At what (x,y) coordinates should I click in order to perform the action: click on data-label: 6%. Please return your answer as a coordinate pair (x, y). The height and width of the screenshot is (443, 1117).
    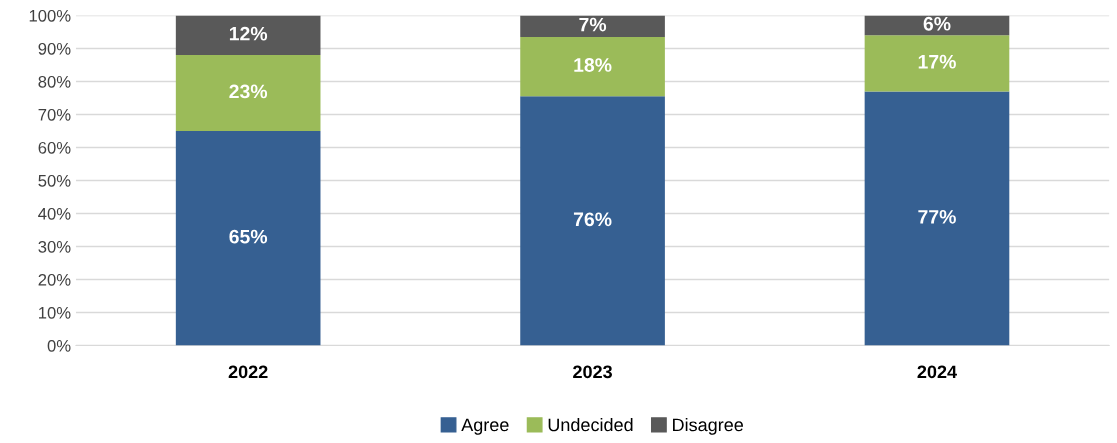
    Looking at the image, I should click on (937, 23).